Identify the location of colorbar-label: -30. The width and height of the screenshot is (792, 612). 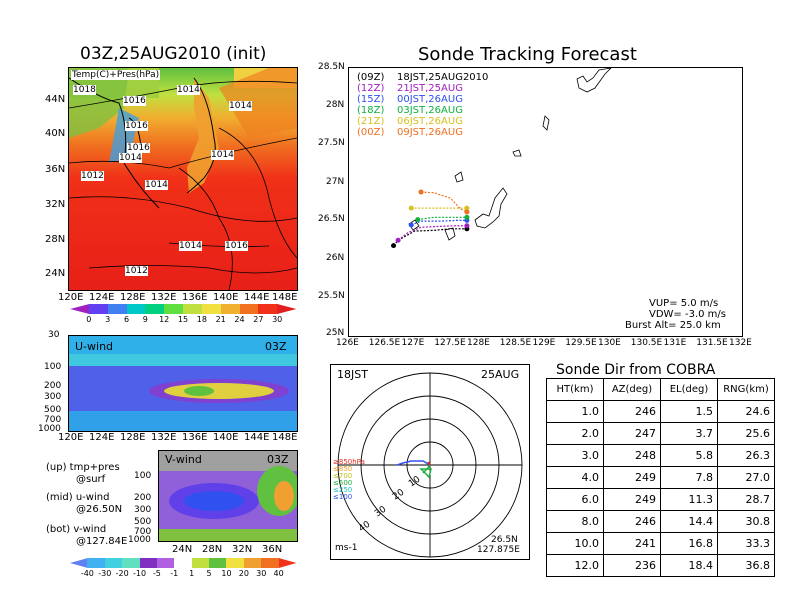
(105, 573).